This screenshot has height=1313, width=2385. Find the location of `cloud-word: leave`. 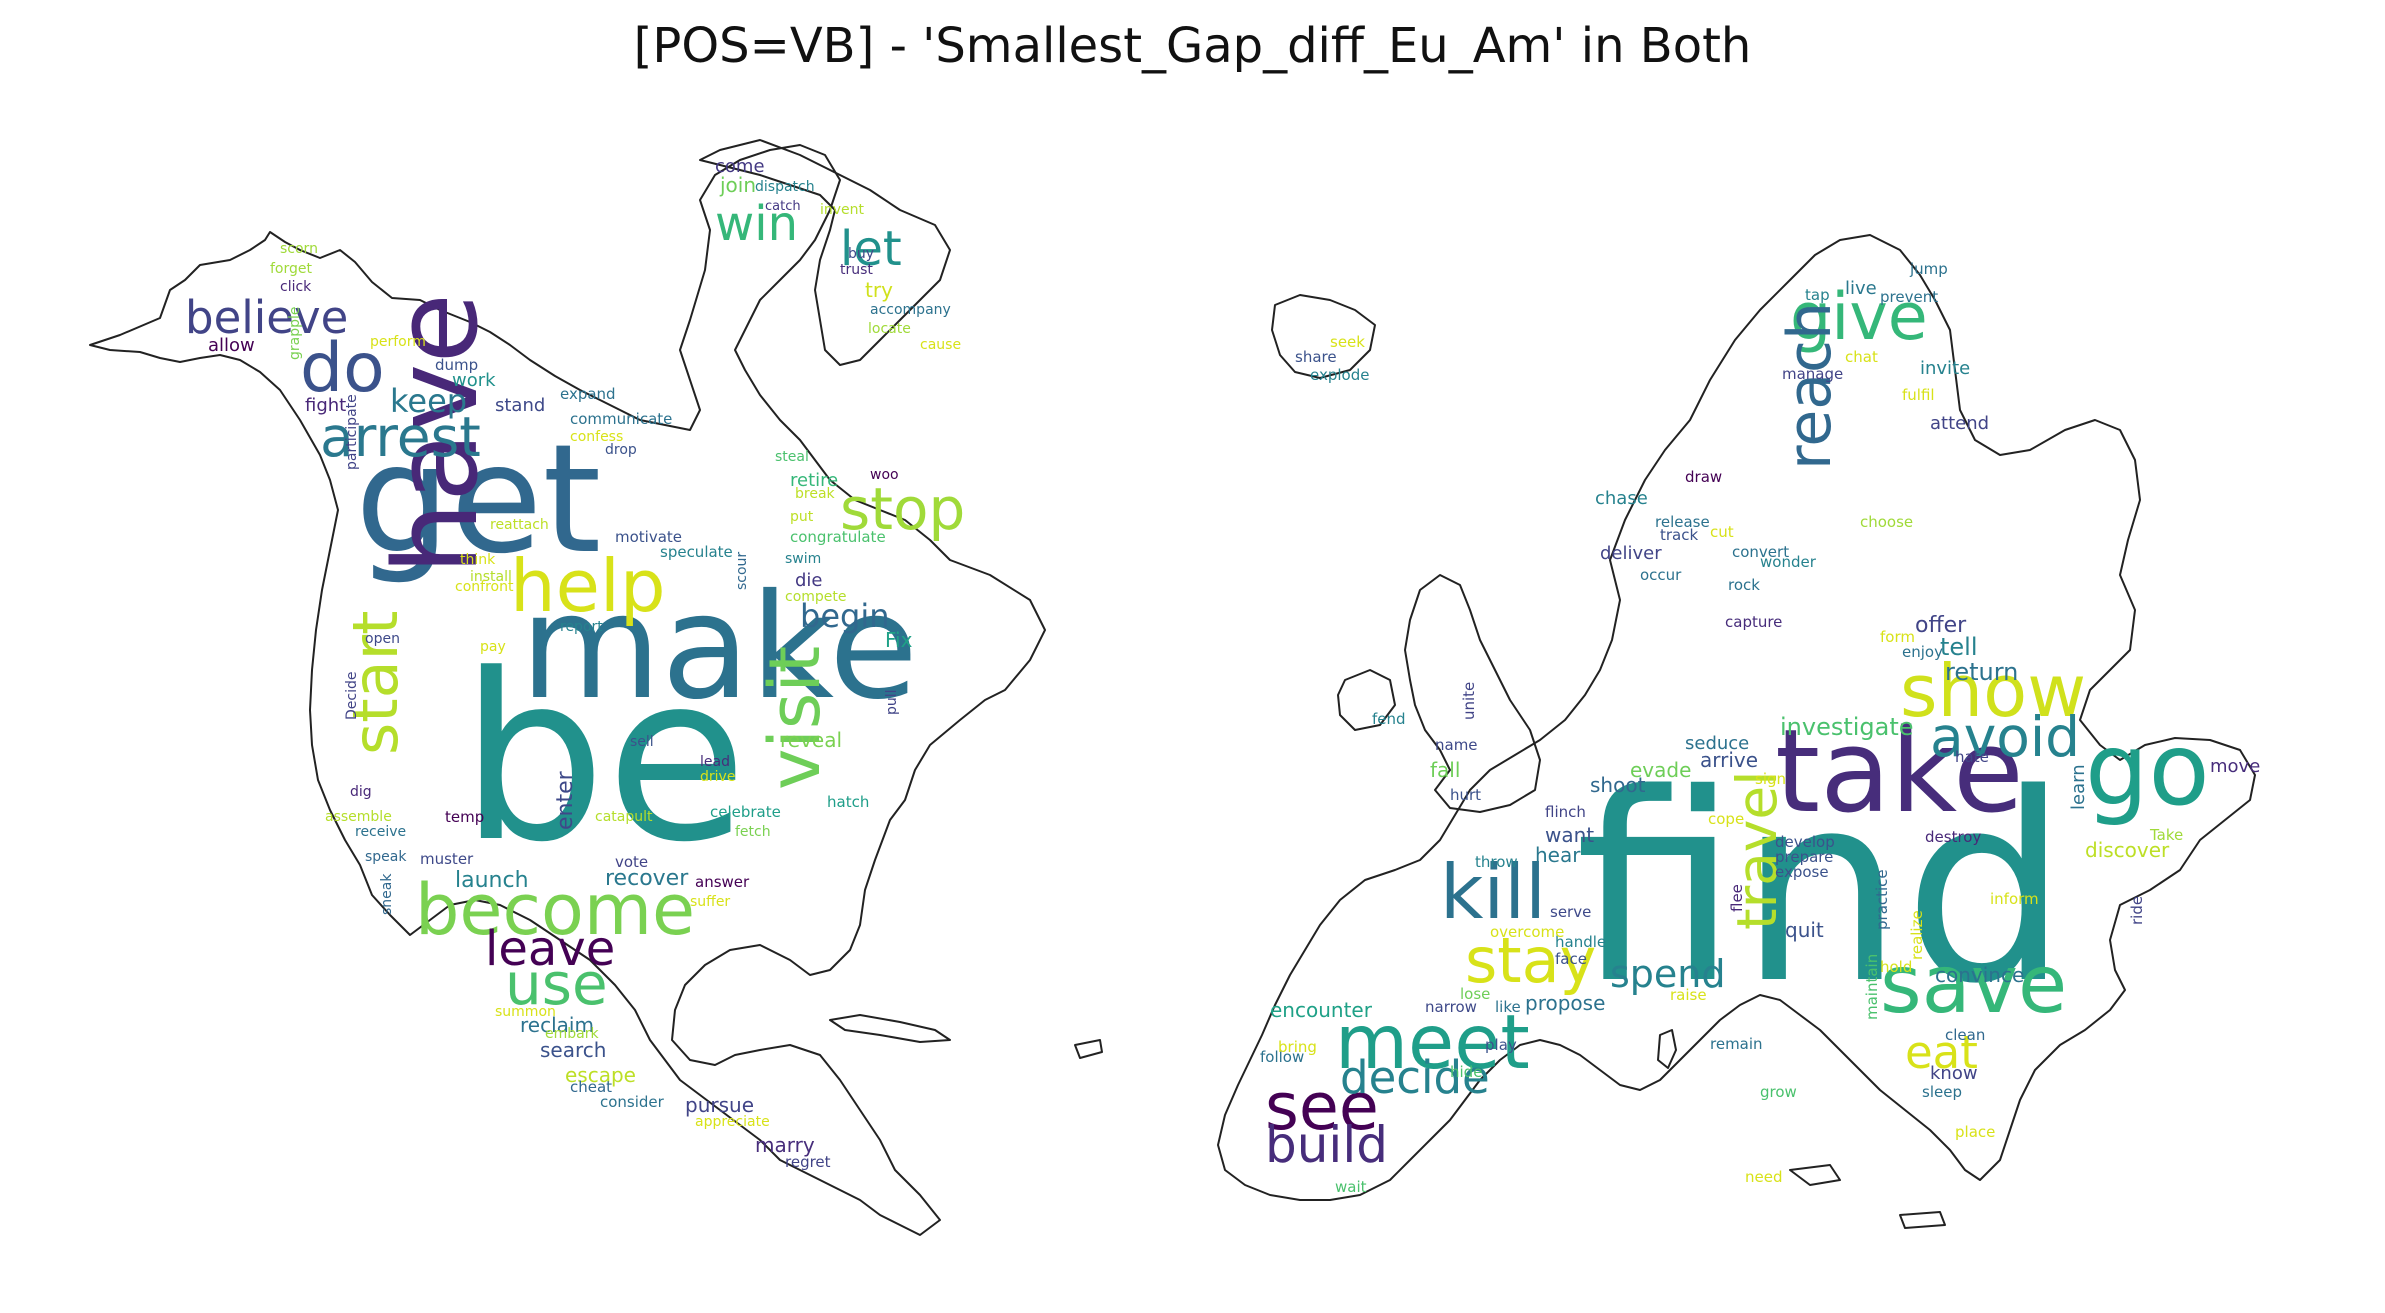

cloud-word: leave is located at coordinates (550, 949).